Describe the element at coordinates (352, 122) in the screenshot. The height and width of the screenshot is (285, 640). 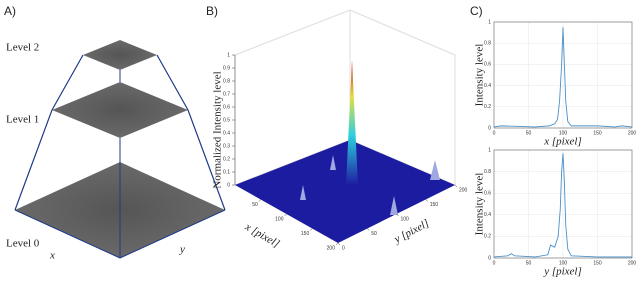
I see `surface-peak` at that location.